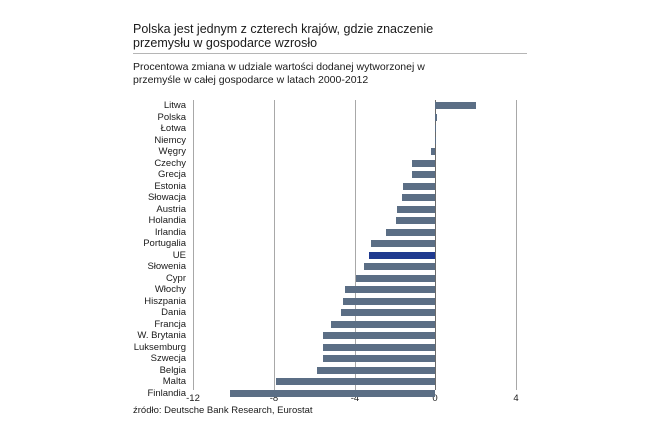 The width and height of the screenshot is (658, 439). Describe the element at coordinates (170, 186) in the screenshot. I see `category-label: Estonia` at that location.